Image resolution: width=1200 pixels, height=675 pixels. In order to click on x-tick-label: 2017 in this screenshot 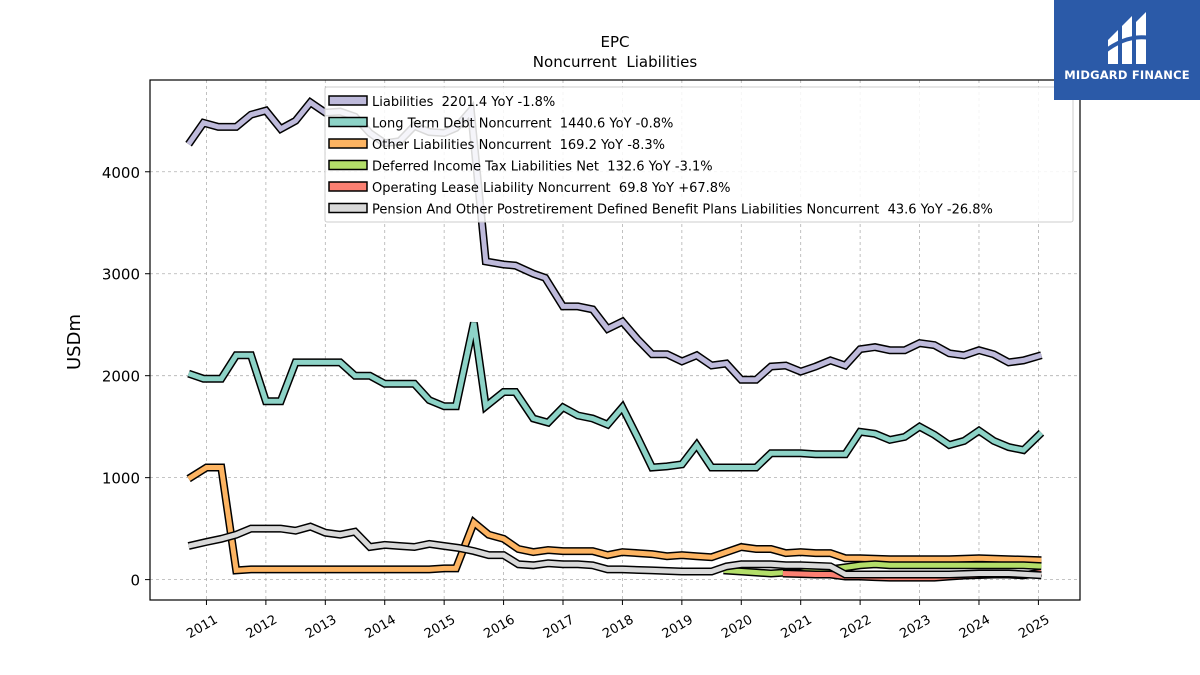, I will do `click(559, 627)`.